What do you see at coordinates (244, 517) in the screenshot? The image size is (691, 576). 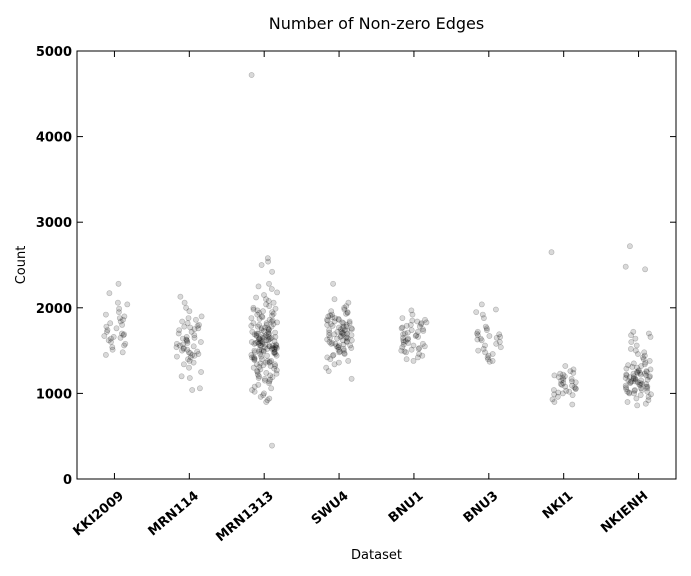 I see `x-tick-label: MRN1313` at bounding box center [244, 517].